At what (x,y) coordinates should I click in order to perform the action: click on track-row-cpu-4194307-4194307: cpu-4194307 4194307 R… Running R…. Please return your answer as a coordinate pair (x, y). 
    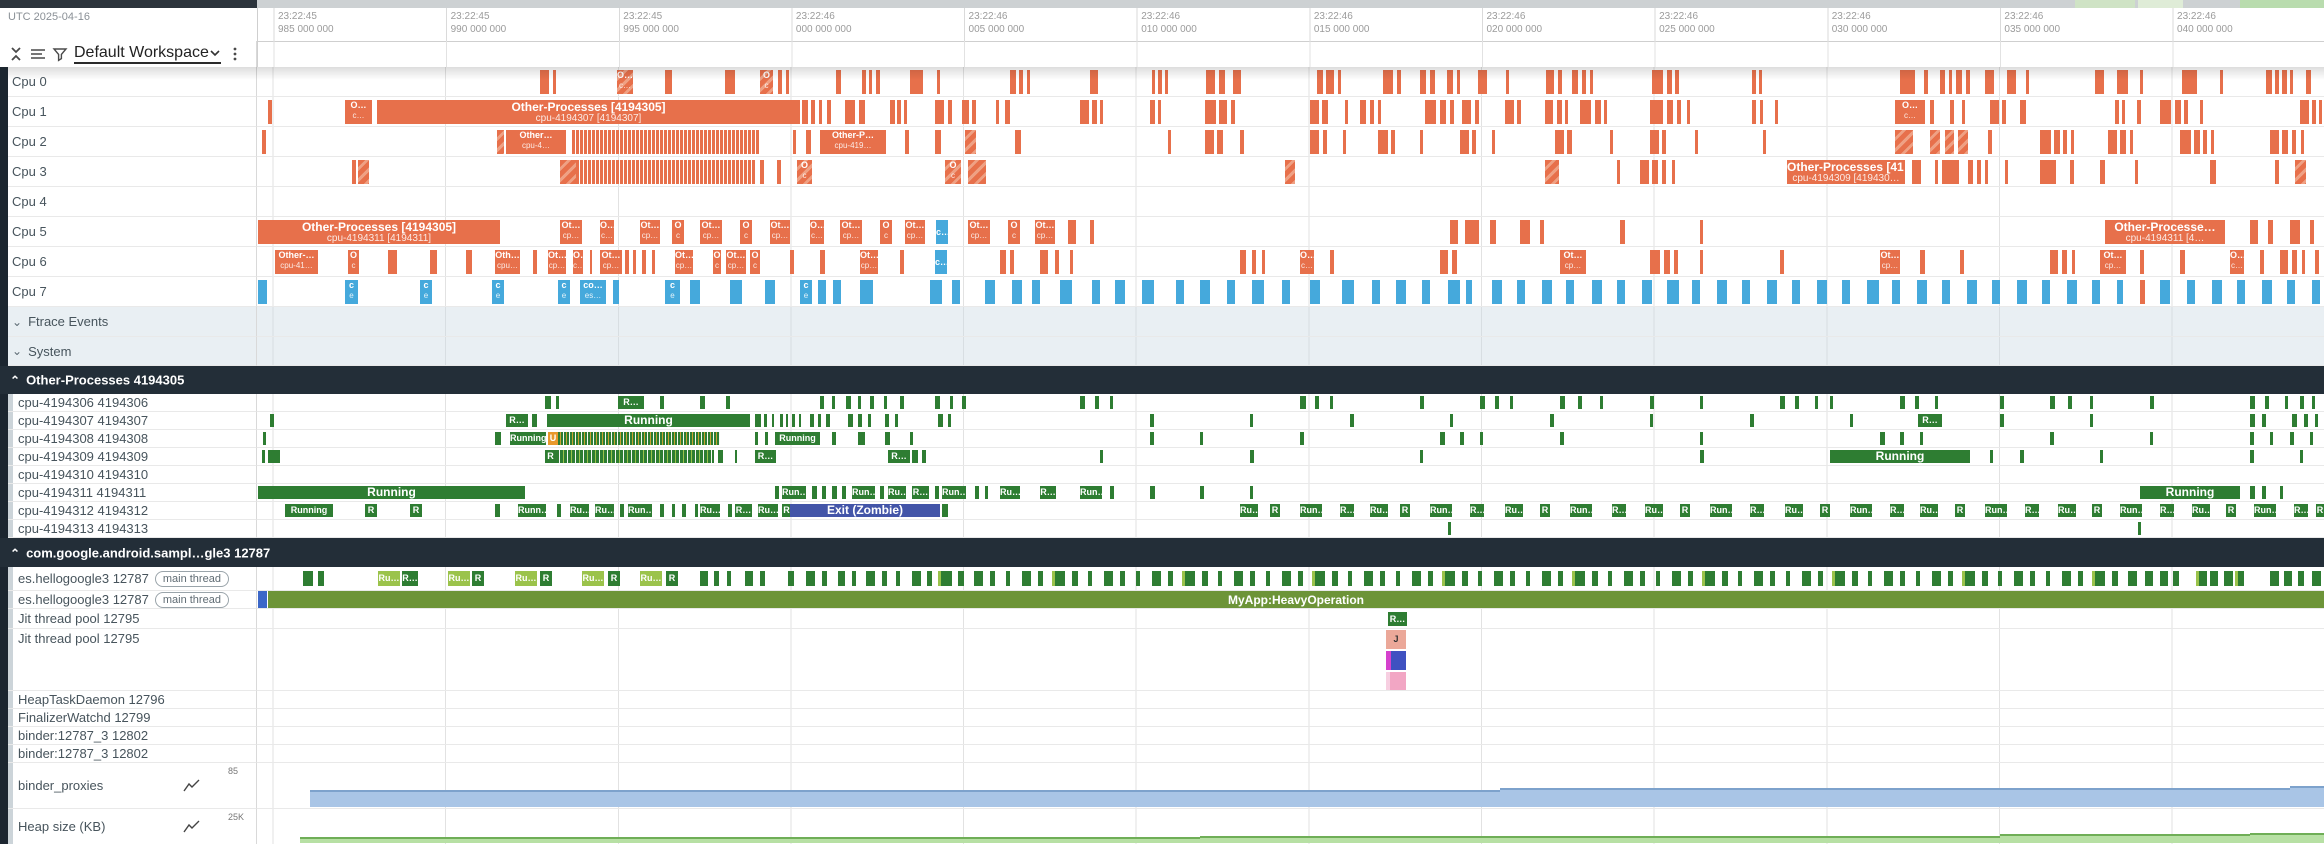
    Looking at the image, I should click on (1162, 421).